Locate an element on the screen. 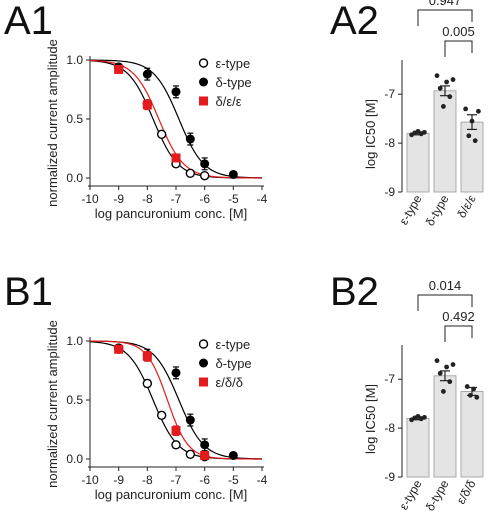 The width and height of the screenshot is (500, 517). panel-label-a1: A1 is located at coordinates (28, 21).